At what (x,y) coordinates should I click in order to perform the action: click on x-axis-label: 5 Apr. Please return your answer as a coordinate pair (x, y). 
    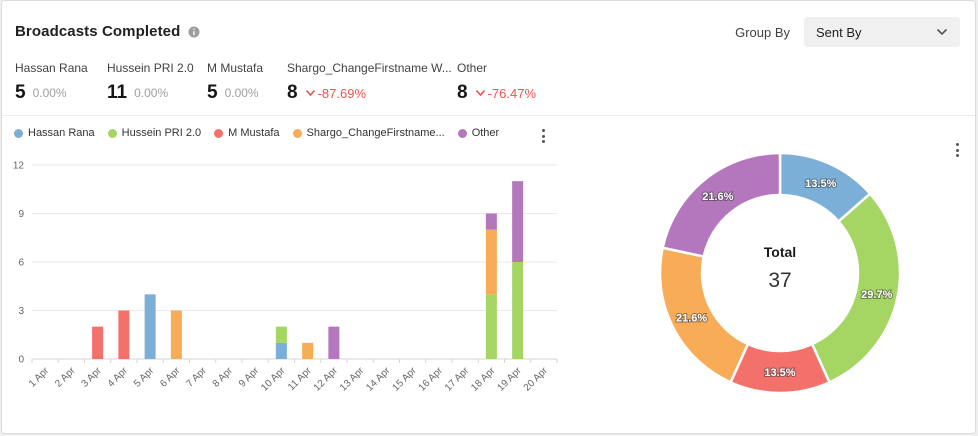
    Looking at the image, I should click on (144, 377).